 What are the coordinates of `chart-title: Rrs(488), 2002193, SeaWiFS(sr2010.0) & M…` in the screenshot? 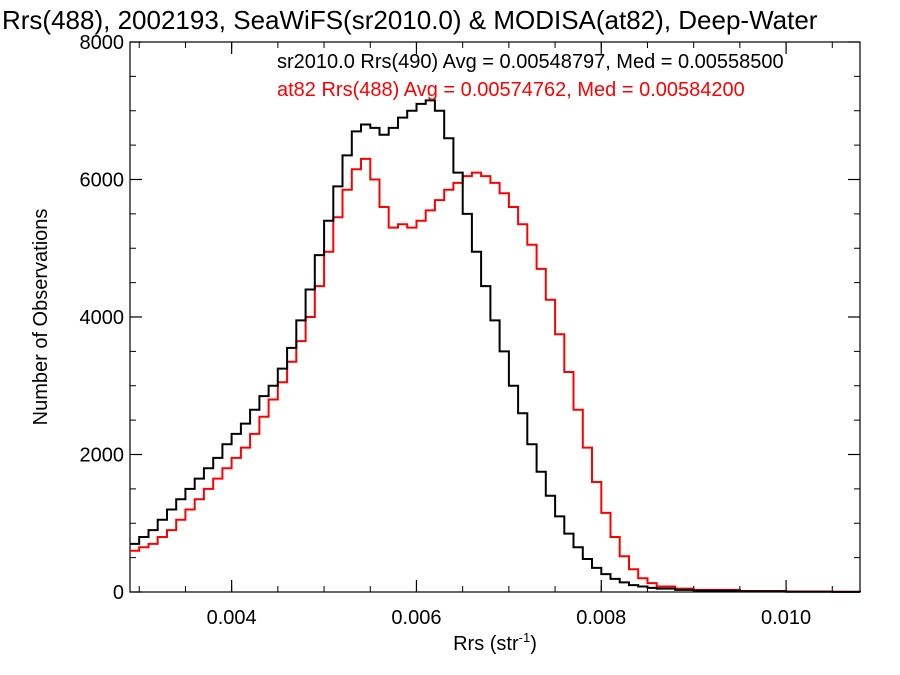 It's located at (410, 20).